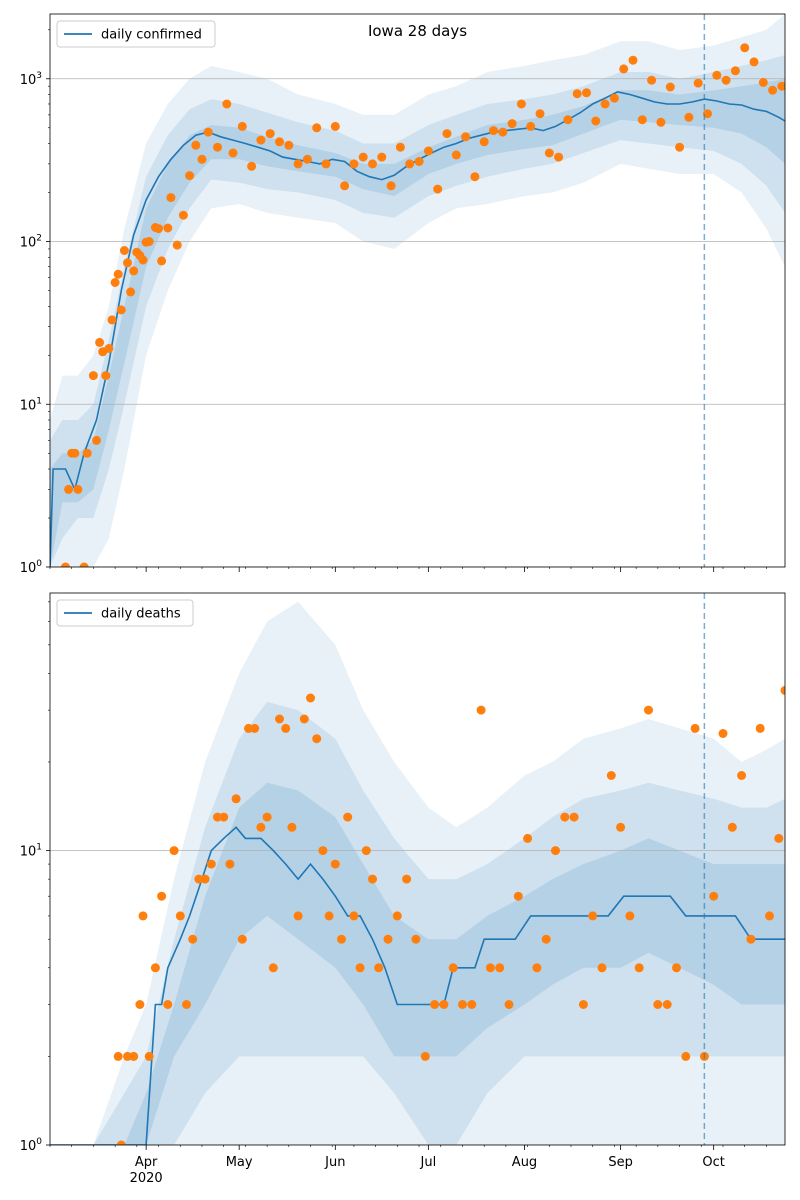 The width and height of the screenshot is (800, 1200). I want to click on x-tick-line: May, so click(239, 1162).